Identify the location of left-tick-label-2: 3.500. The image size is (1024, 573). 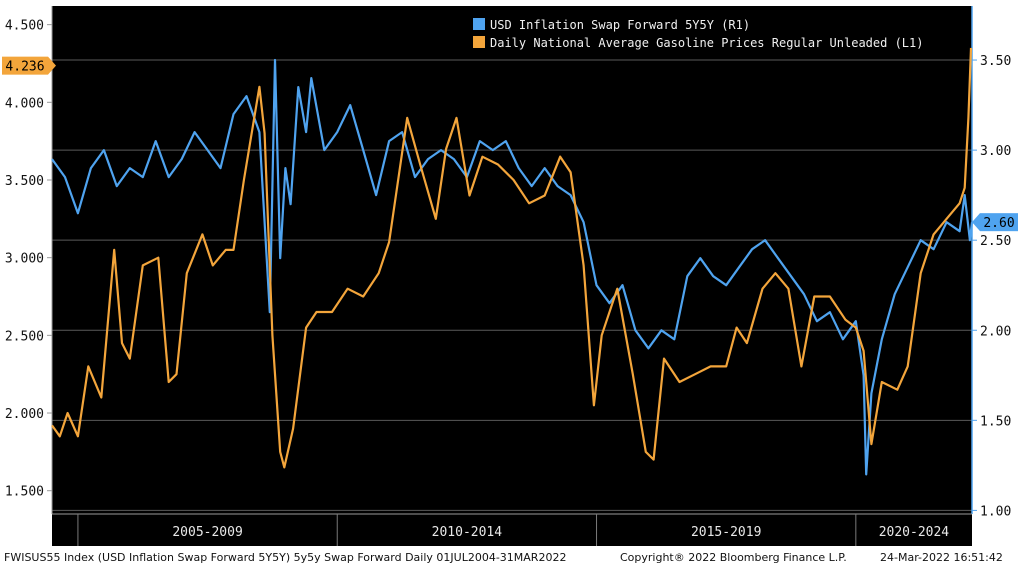
(24, 181).